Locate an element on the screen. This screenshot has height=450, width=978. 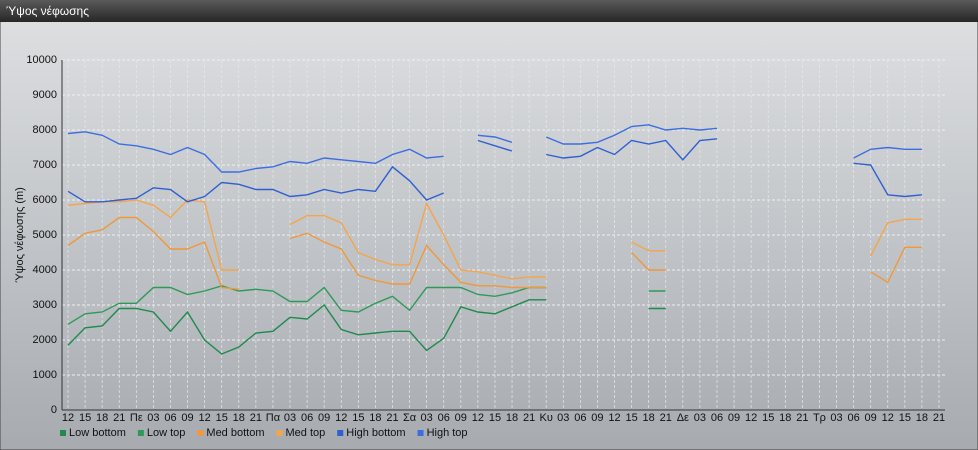
x-tick-label: Πα is located at coordinates (273, 418).